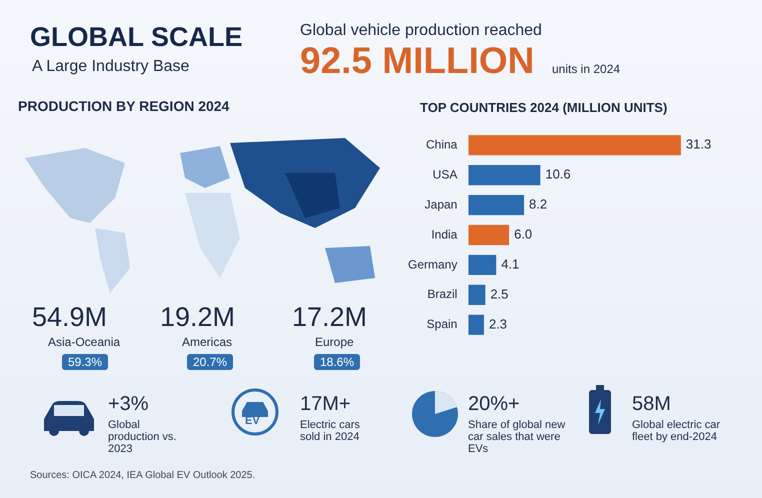 Image resolution: width=762 pixels, height=498 pixels. I want to click on y-tick-label: India, so click(444, 234).